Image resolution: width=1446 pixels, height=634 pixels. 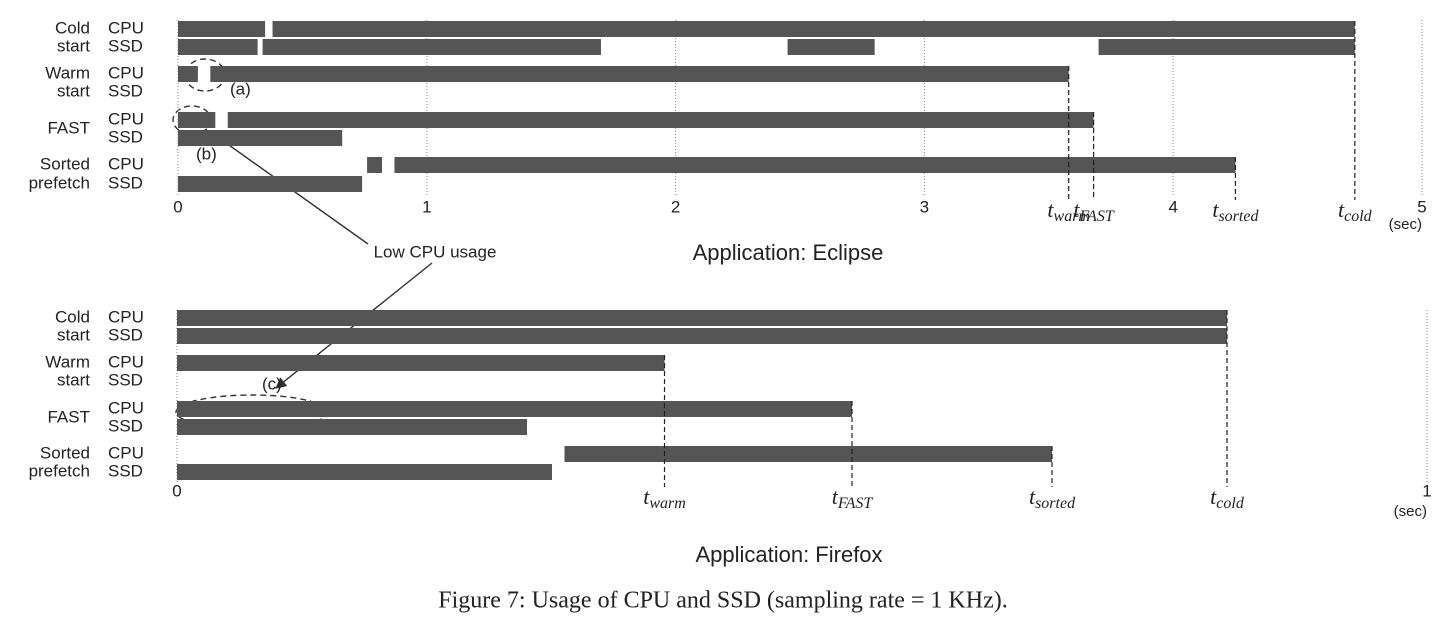 I want to click on chart-title: Application: Firefox, so click(x=788, y=554).